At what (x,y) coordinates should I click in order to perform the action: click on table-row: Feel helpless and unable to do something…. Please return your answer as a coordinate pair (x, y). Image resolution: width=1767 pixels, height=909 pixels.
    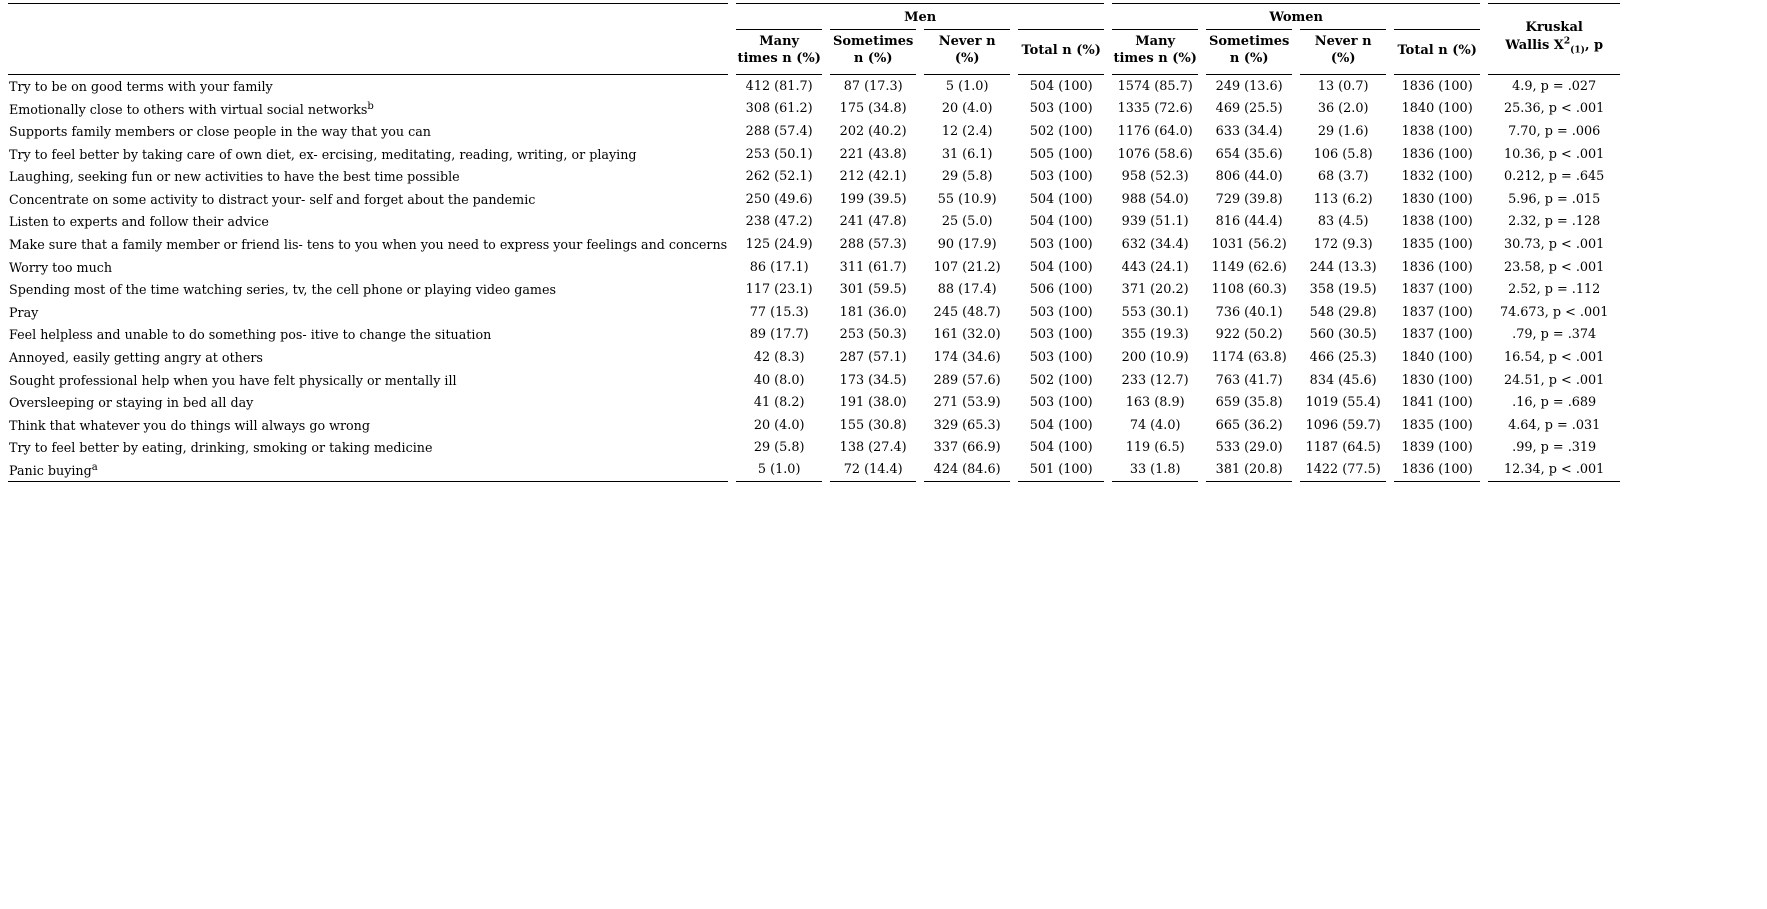
    Looking at the image, I should click on (814, 335).